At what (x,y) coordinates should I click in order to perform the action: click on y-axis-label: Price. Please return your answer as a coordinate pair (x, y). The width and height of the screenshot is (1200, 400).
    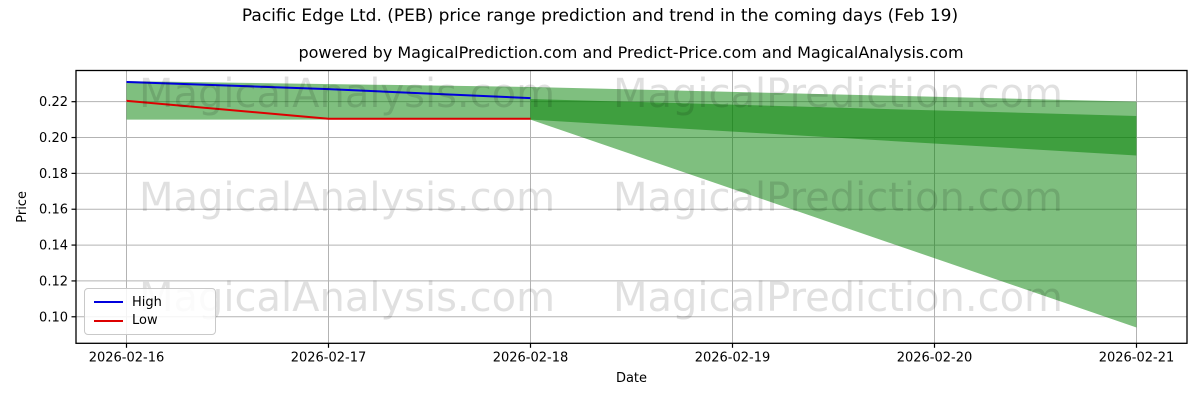
    Looking at the image, I should click on (22, 207).